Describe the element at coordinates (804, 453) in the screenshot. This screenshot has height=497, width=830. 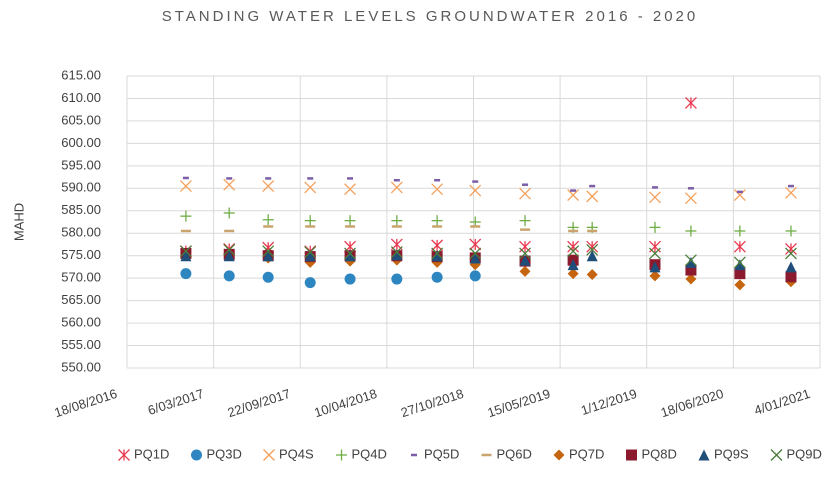
I see `legend-label: PQ9D` at that location.